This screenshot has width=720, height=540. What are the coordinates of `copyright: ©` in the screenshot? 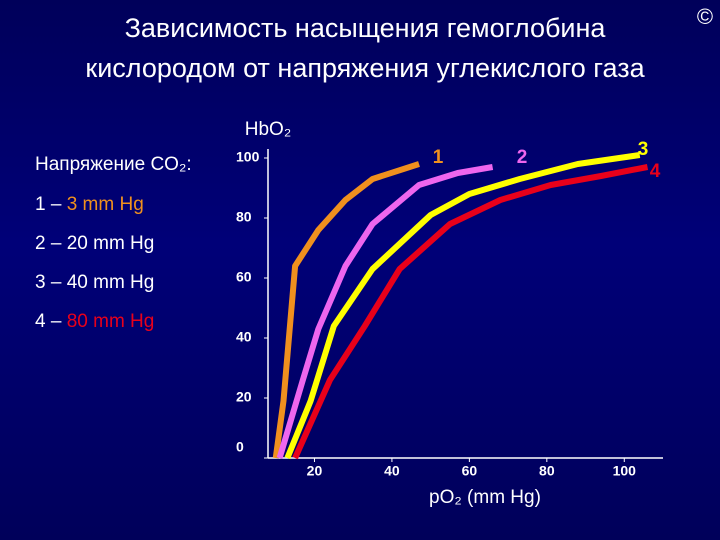 It's located at (705, 16).